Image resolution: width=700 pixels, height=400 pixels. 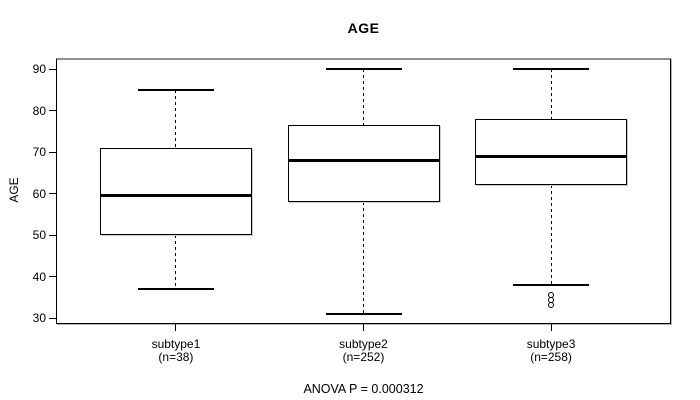 I want to click on boxplot-box-subtype3, so click(x=551, y=152).